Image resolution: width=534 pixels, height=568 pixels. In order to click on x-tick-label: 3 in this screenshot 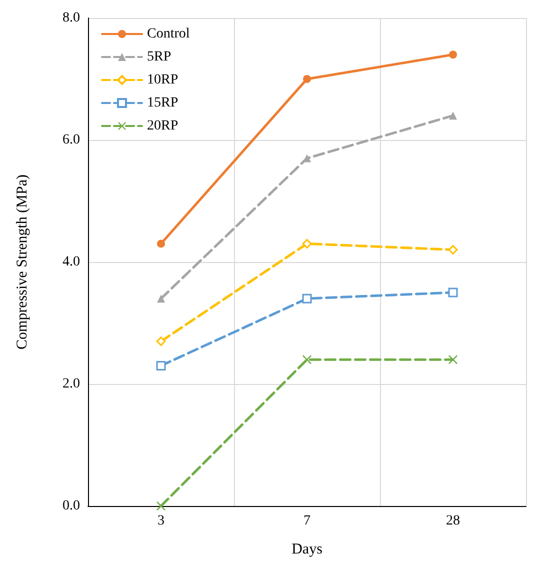, I will do `click(161, 521)`.